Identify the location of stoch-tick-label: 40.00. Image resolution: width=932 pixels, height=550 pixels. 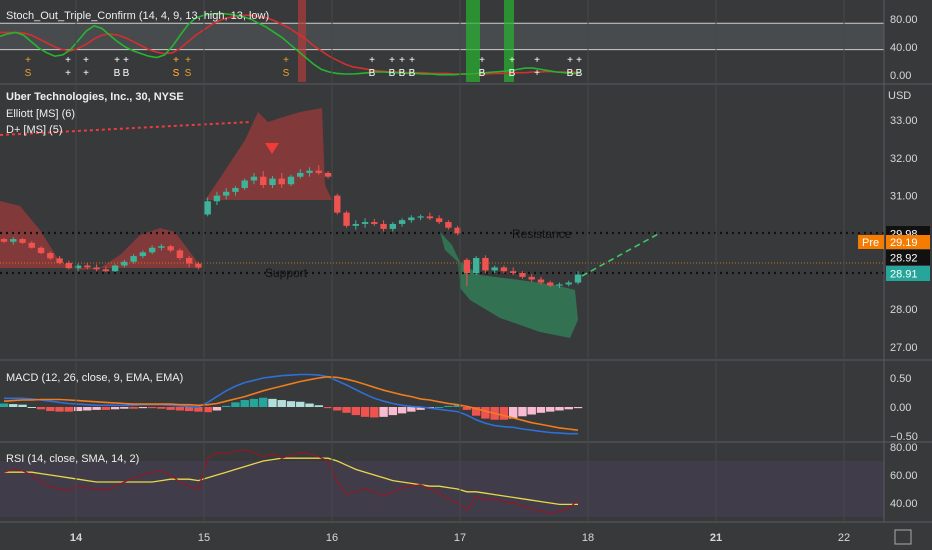
(904, 48).